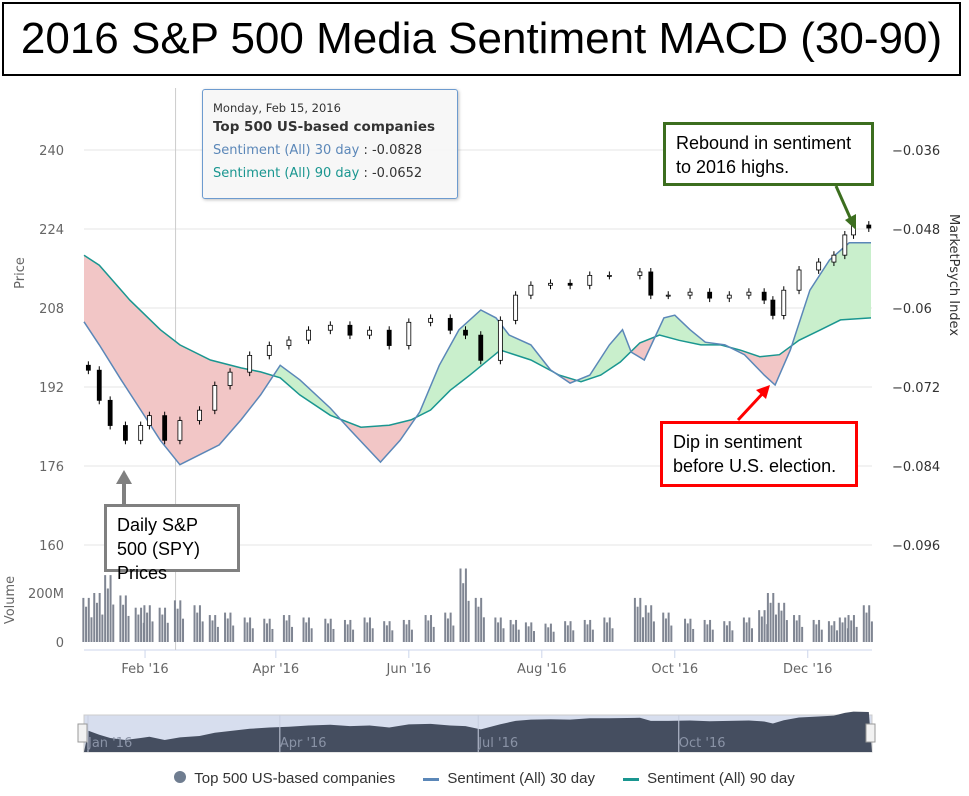 This screenshot has width=969, height=796. I want to click on arrowhead-icon, so click(850, 222).